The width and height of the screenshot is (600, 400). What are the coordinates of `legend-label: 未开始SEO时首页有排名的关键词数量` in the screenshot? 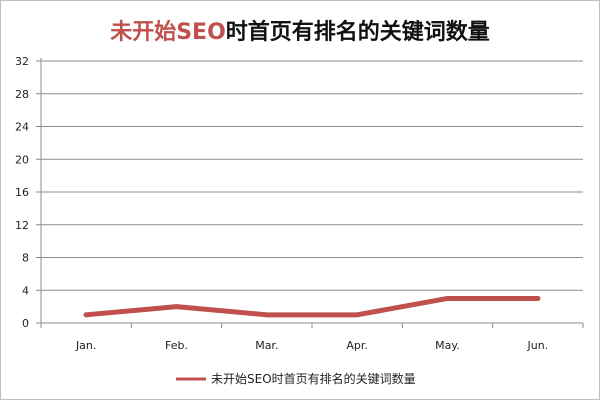 It's located at (313, 378).